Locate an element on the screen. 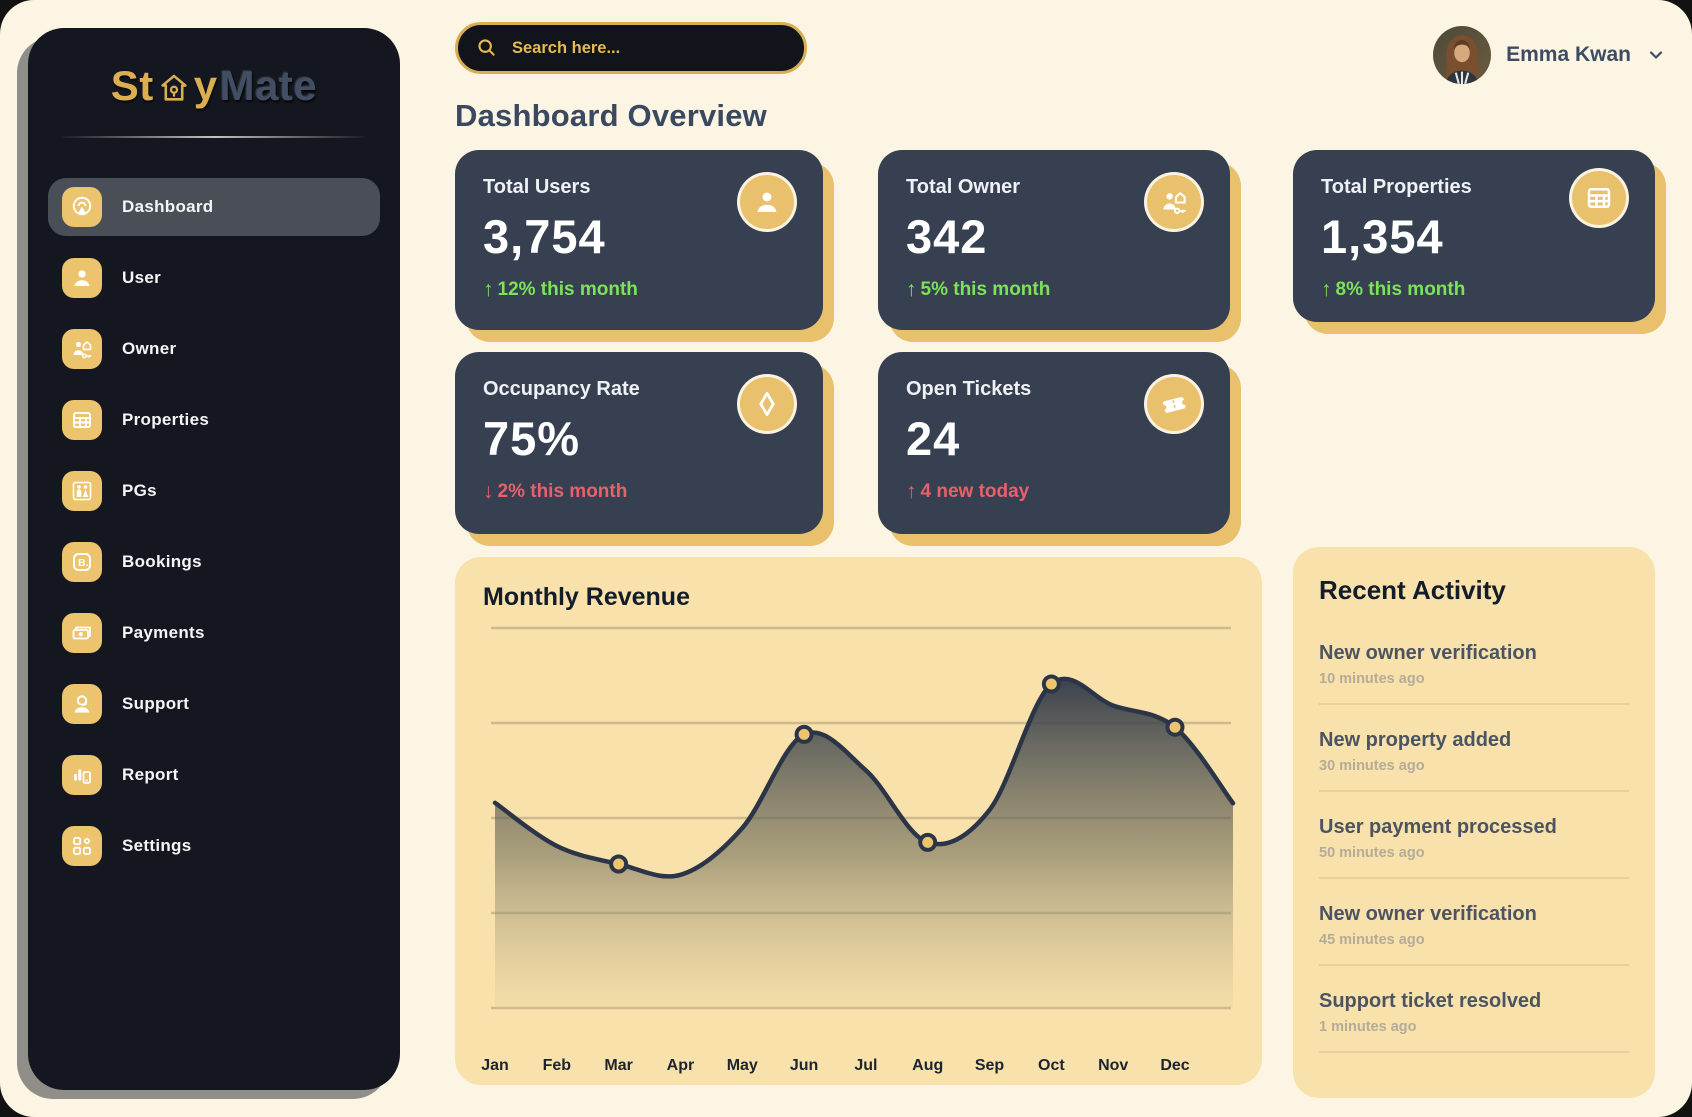 The image size is (1692, 1117). activity-label: User payment processed is located at coordinates (1438, 827).